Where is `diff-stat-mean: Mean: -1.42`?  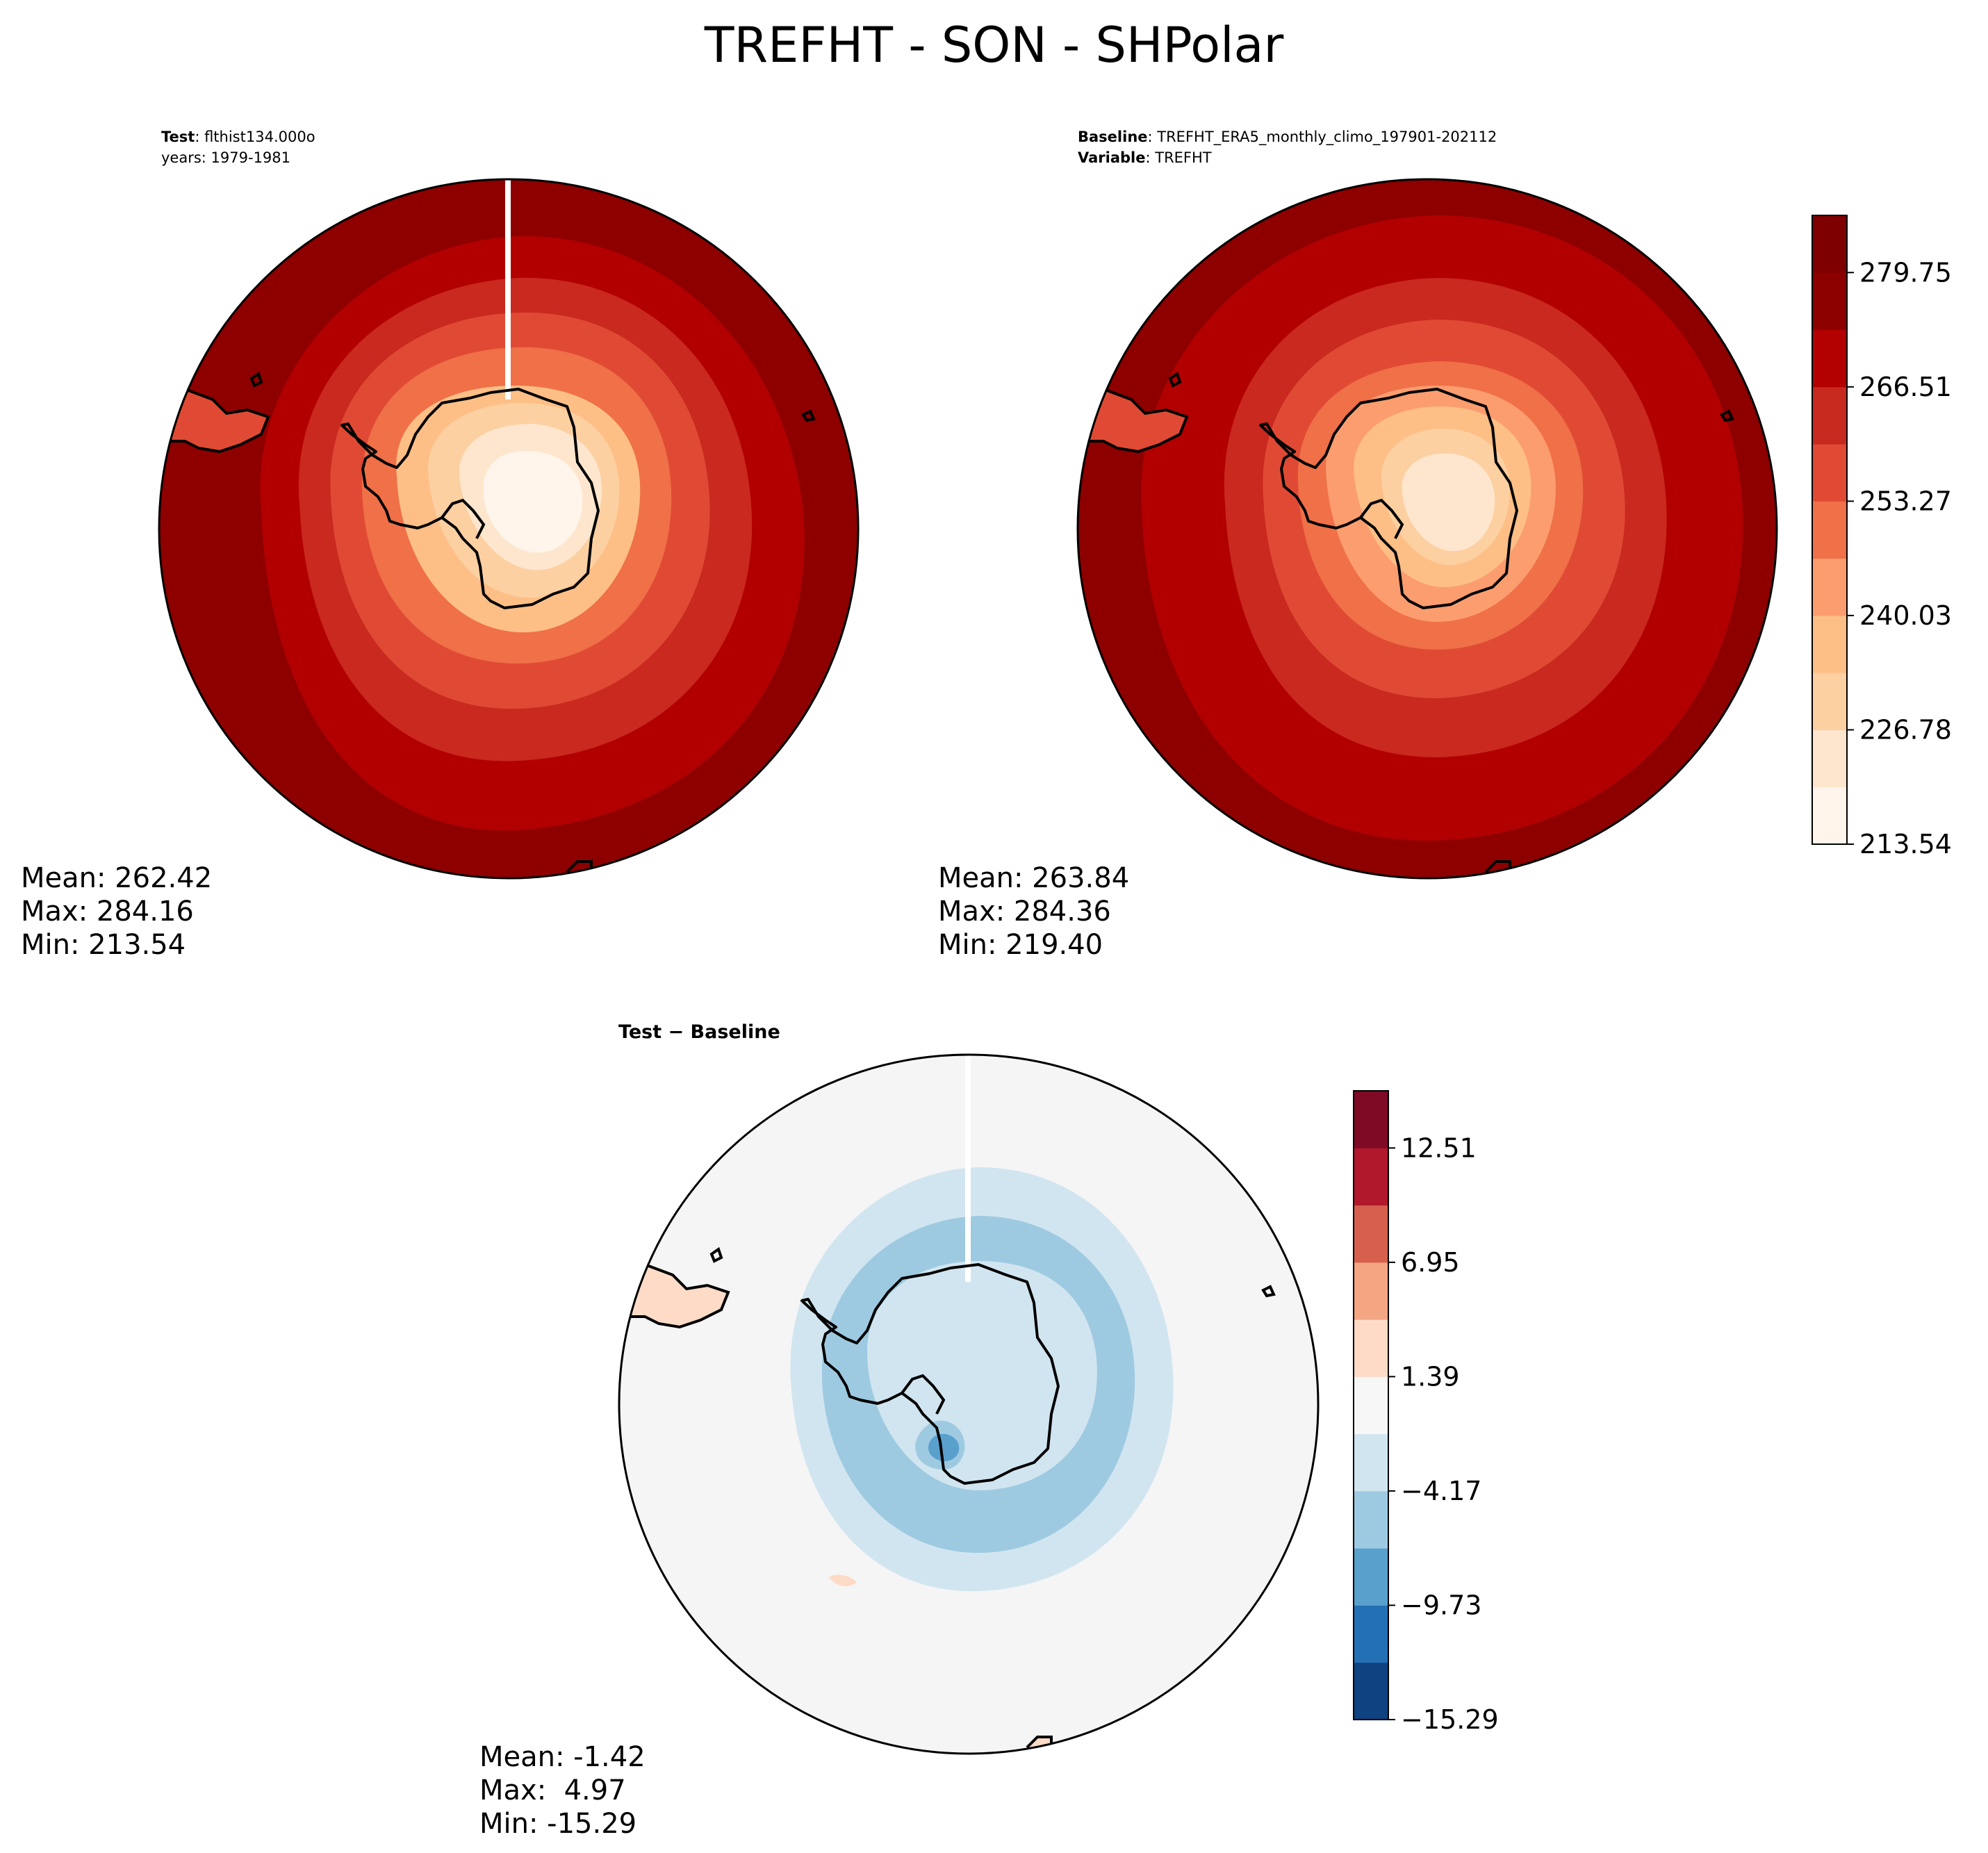 diff-stat-mean: Mean: -1.42 is located at coordinates (562, 1757).